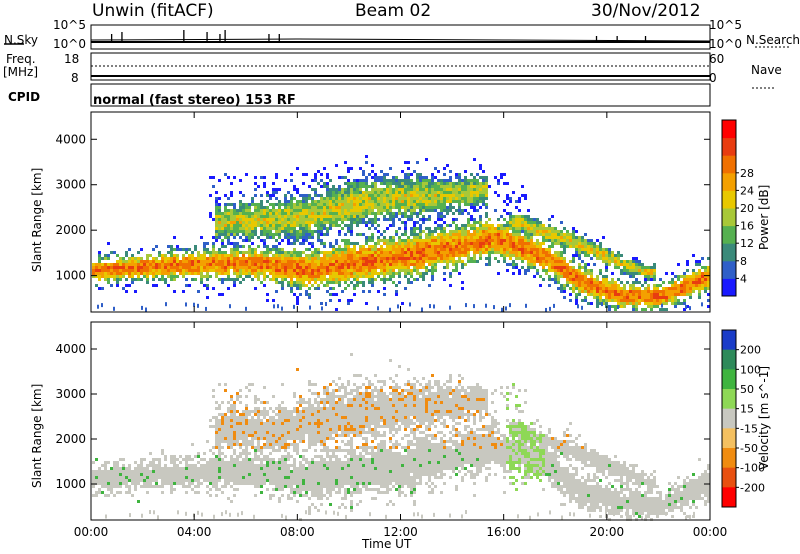 This screenshot has height=554, width=800. I want to click on cpid-panel-frame, so click(400, 95).